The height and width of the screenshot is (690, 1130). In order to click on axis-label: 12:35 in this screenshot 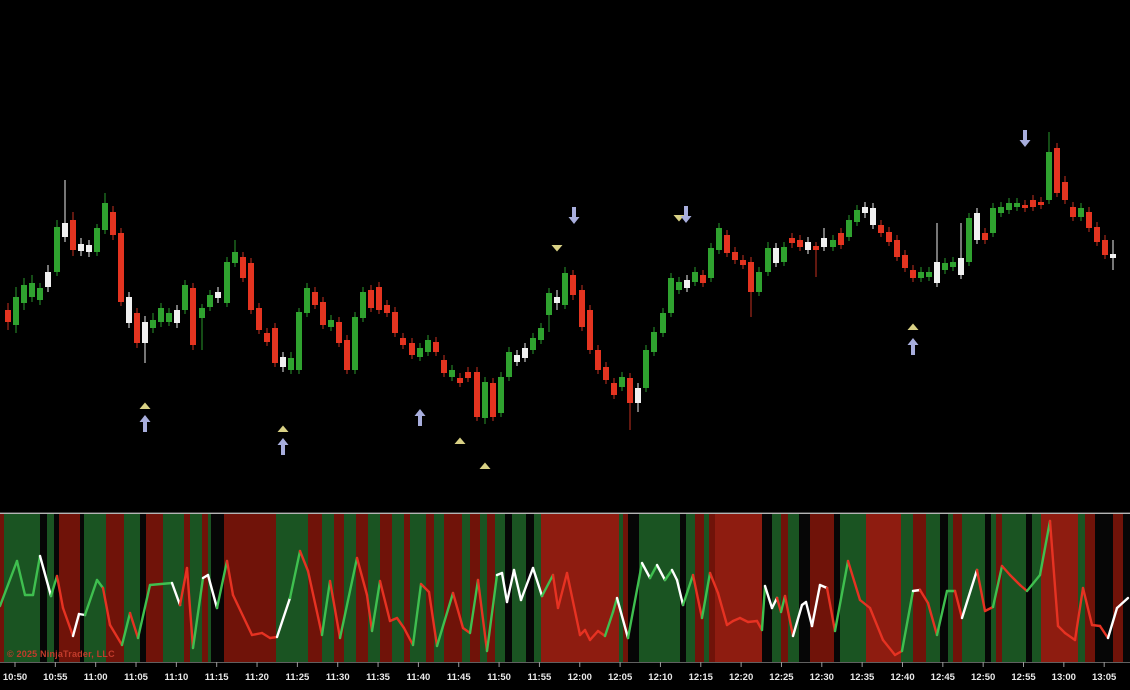, I will do `click(862, 677)`.